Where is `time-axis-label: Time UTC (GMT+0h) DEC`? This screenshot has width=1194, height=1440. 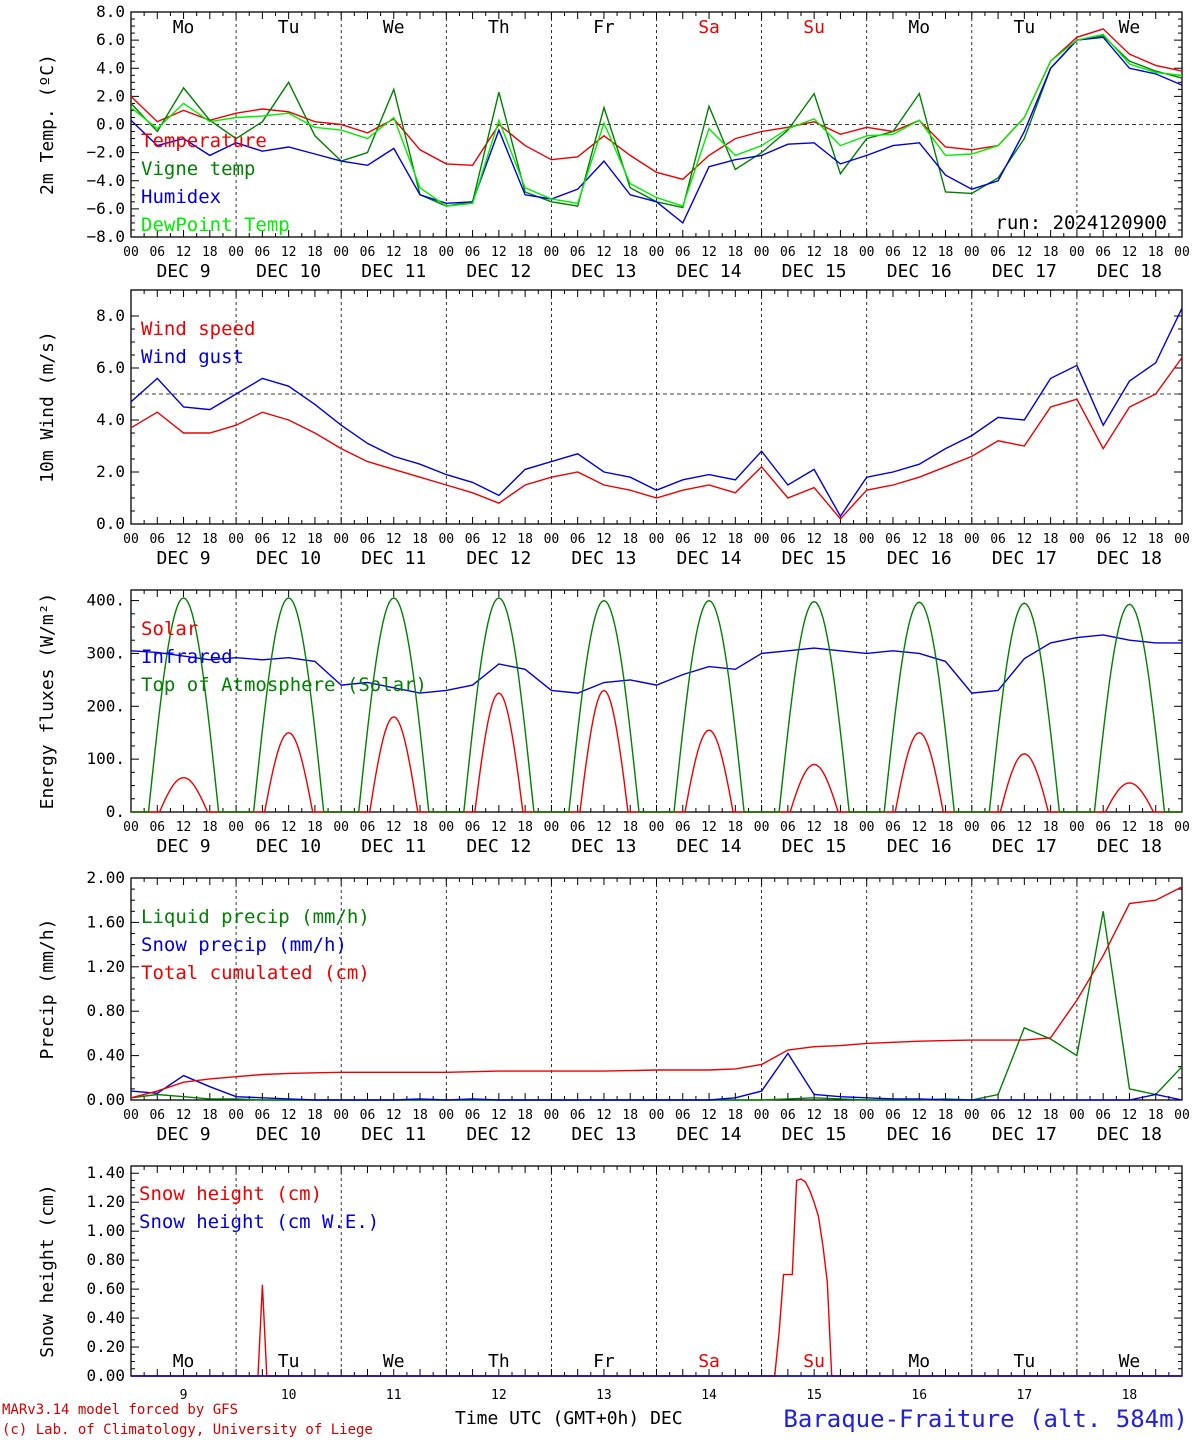
time-axis-label: Time UTC (GMT+0h) DEC is located at coordinates (569, 1418).